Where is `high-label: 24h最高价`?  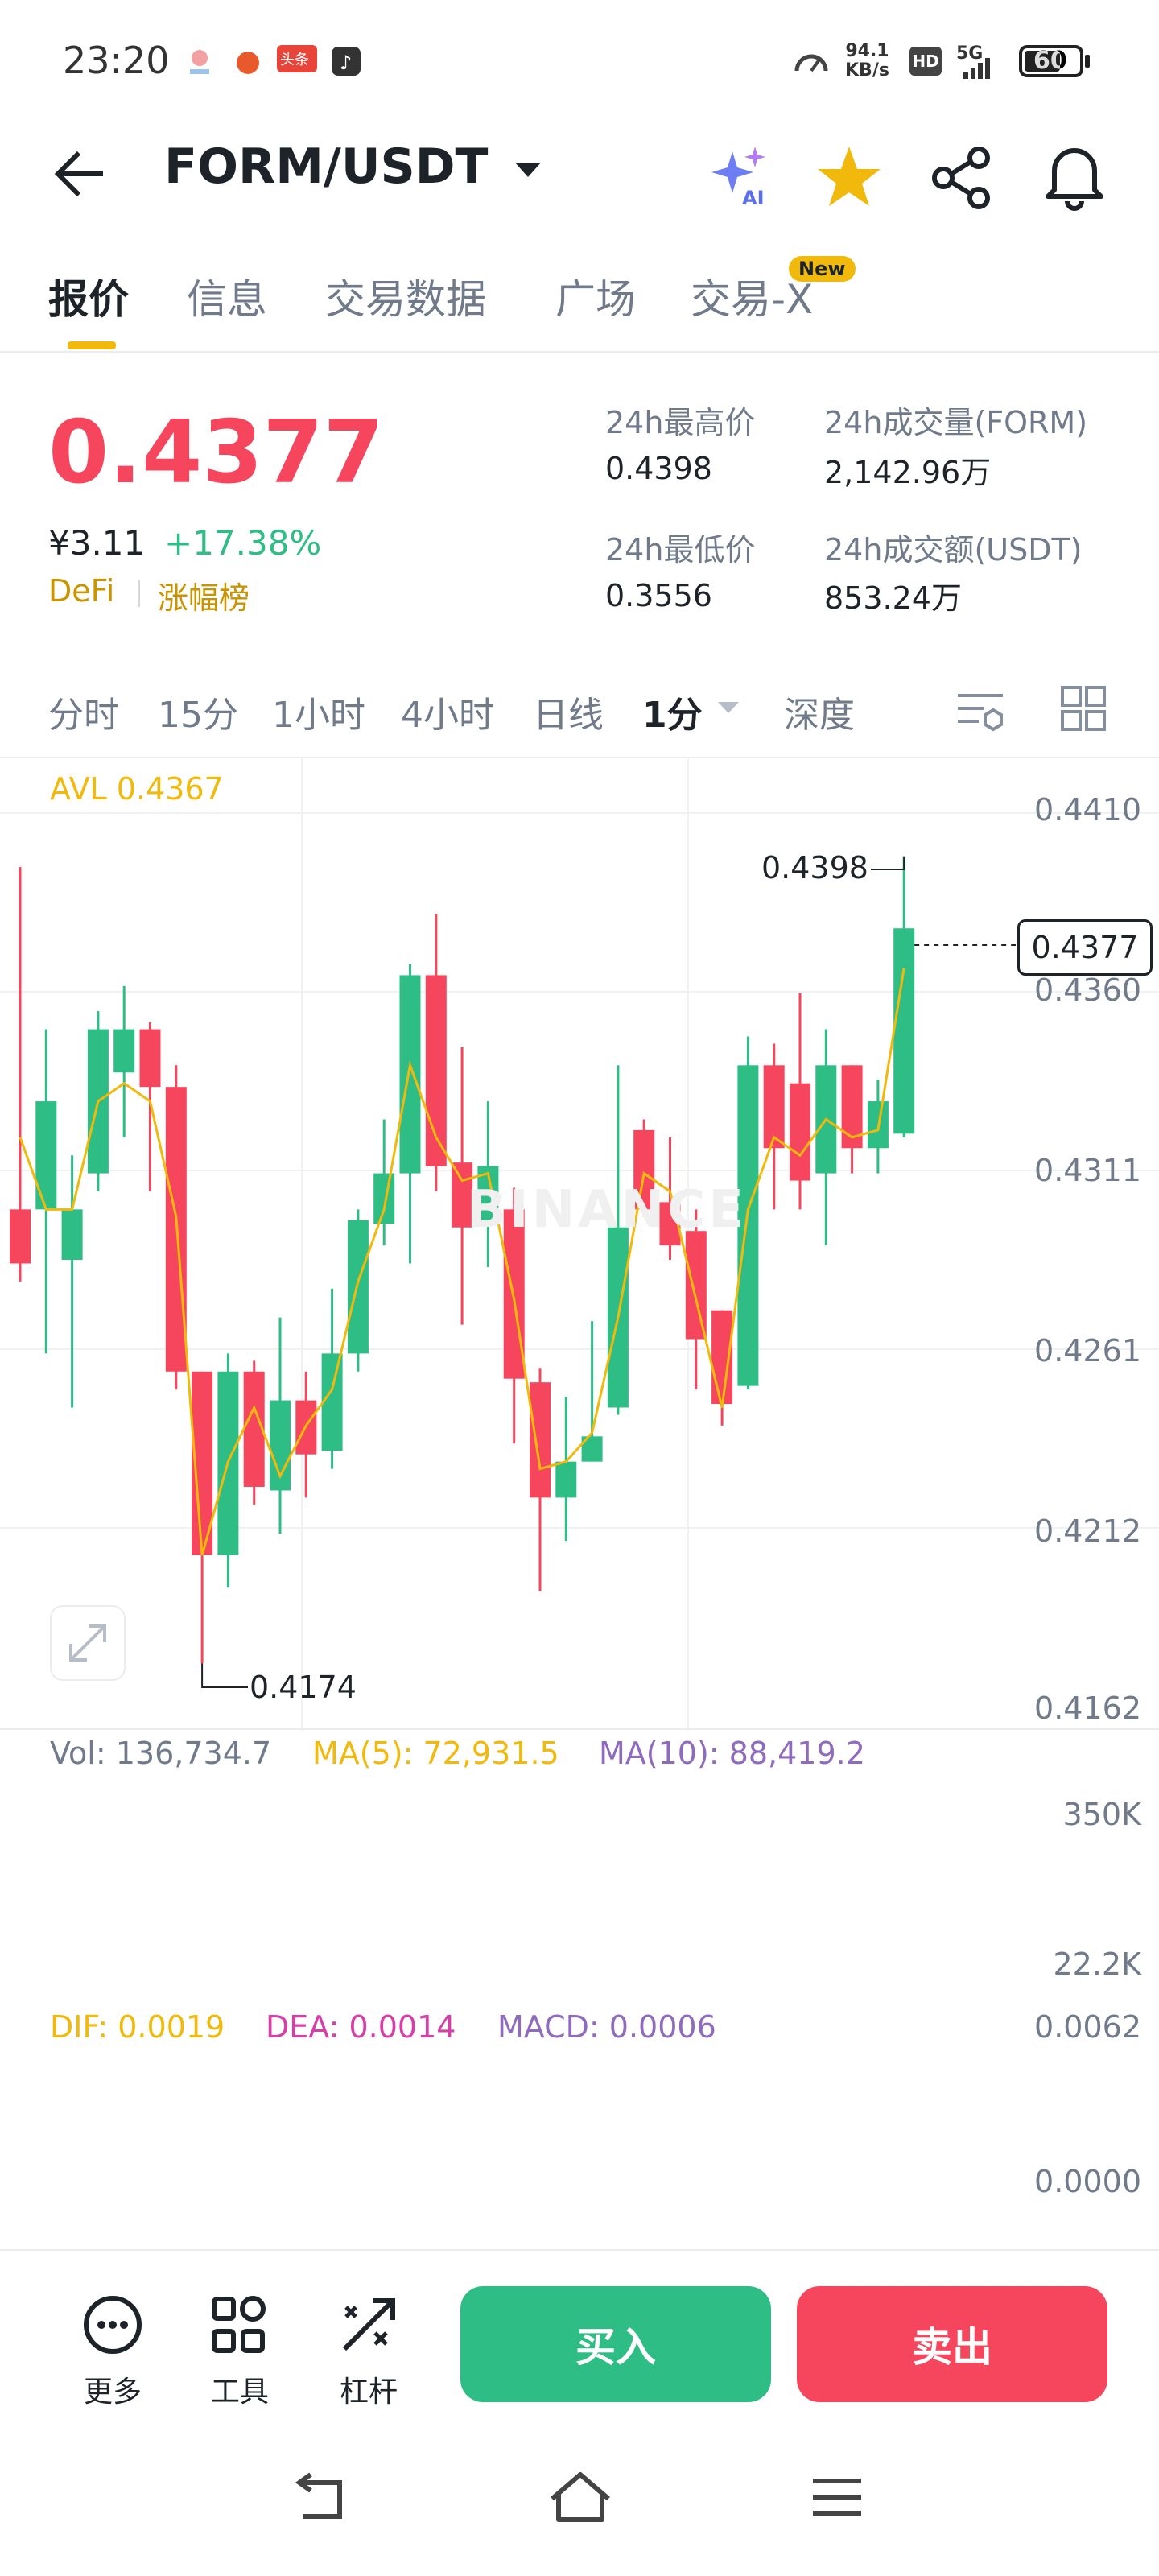
high-label: 24h最高价 is located at coordinates (680, 422).